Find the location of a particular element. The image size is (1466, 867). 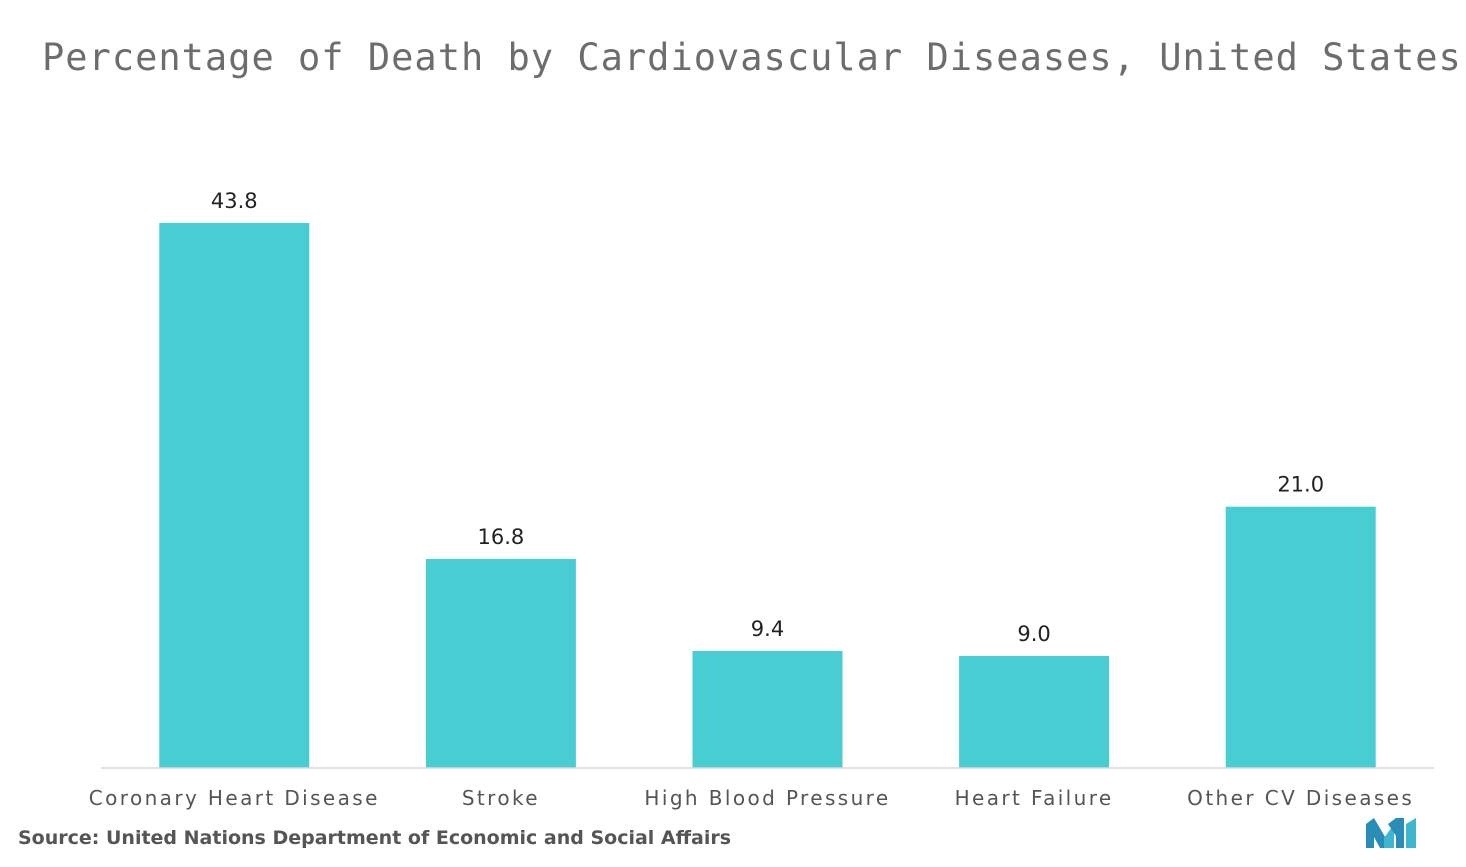

brand-logo is located at coordinates (1391, 833).